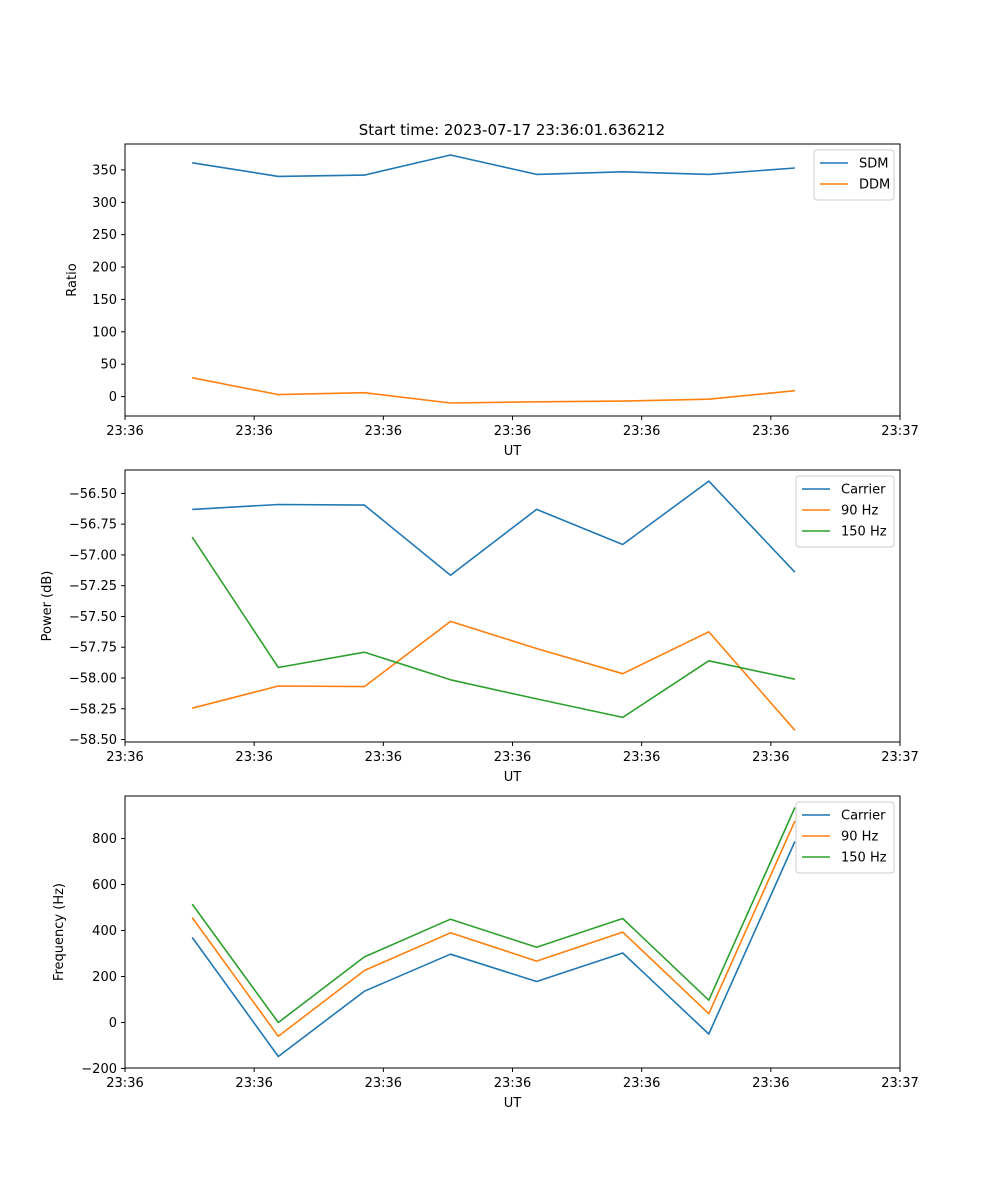  Describe the element at coordinates (104, 332) in the screenshot. I see `y-tick-label: 100` at that location.